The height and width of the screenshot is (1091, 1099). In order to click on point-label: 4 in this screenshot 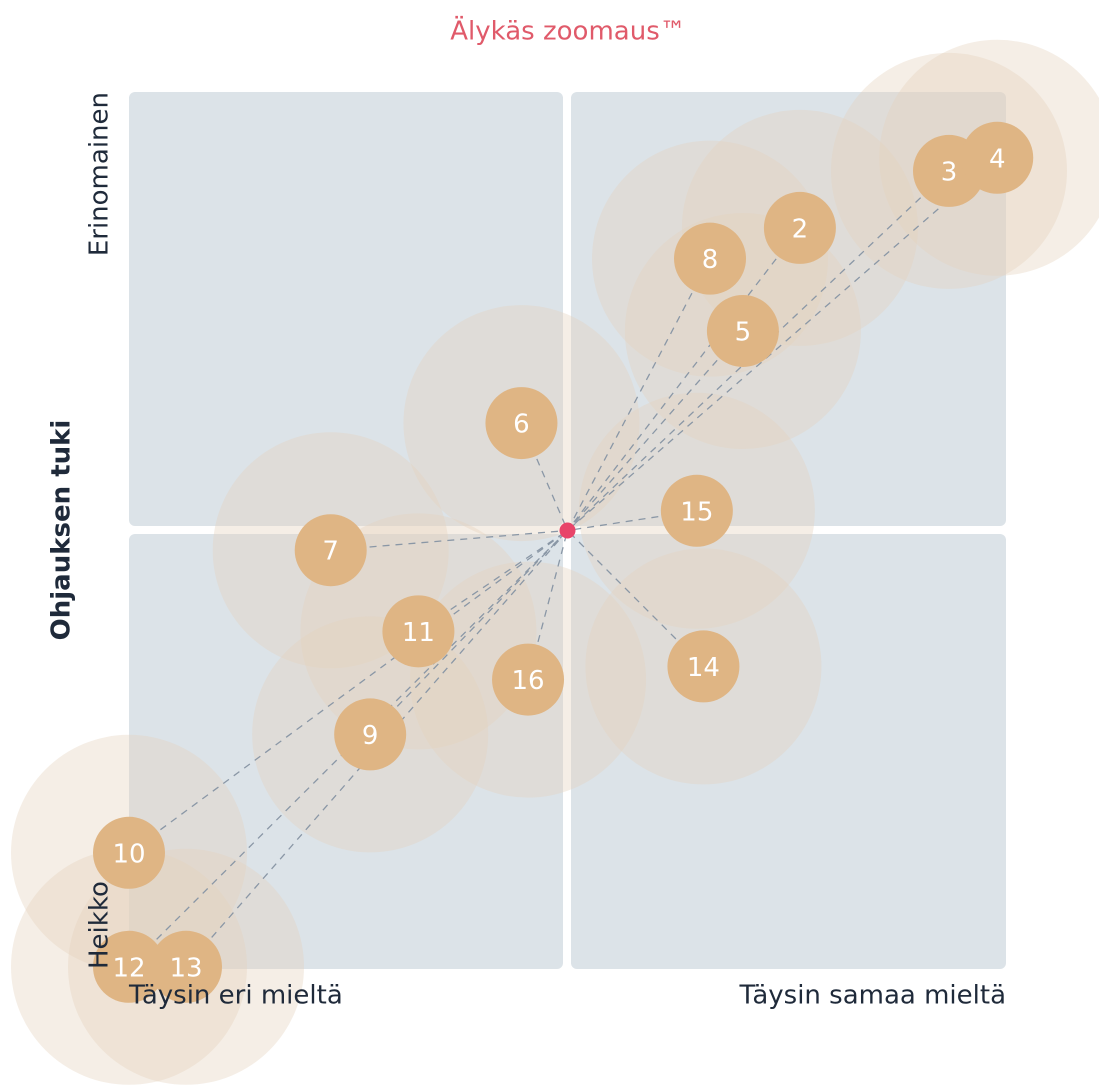, I will do `click(997, 159)`.